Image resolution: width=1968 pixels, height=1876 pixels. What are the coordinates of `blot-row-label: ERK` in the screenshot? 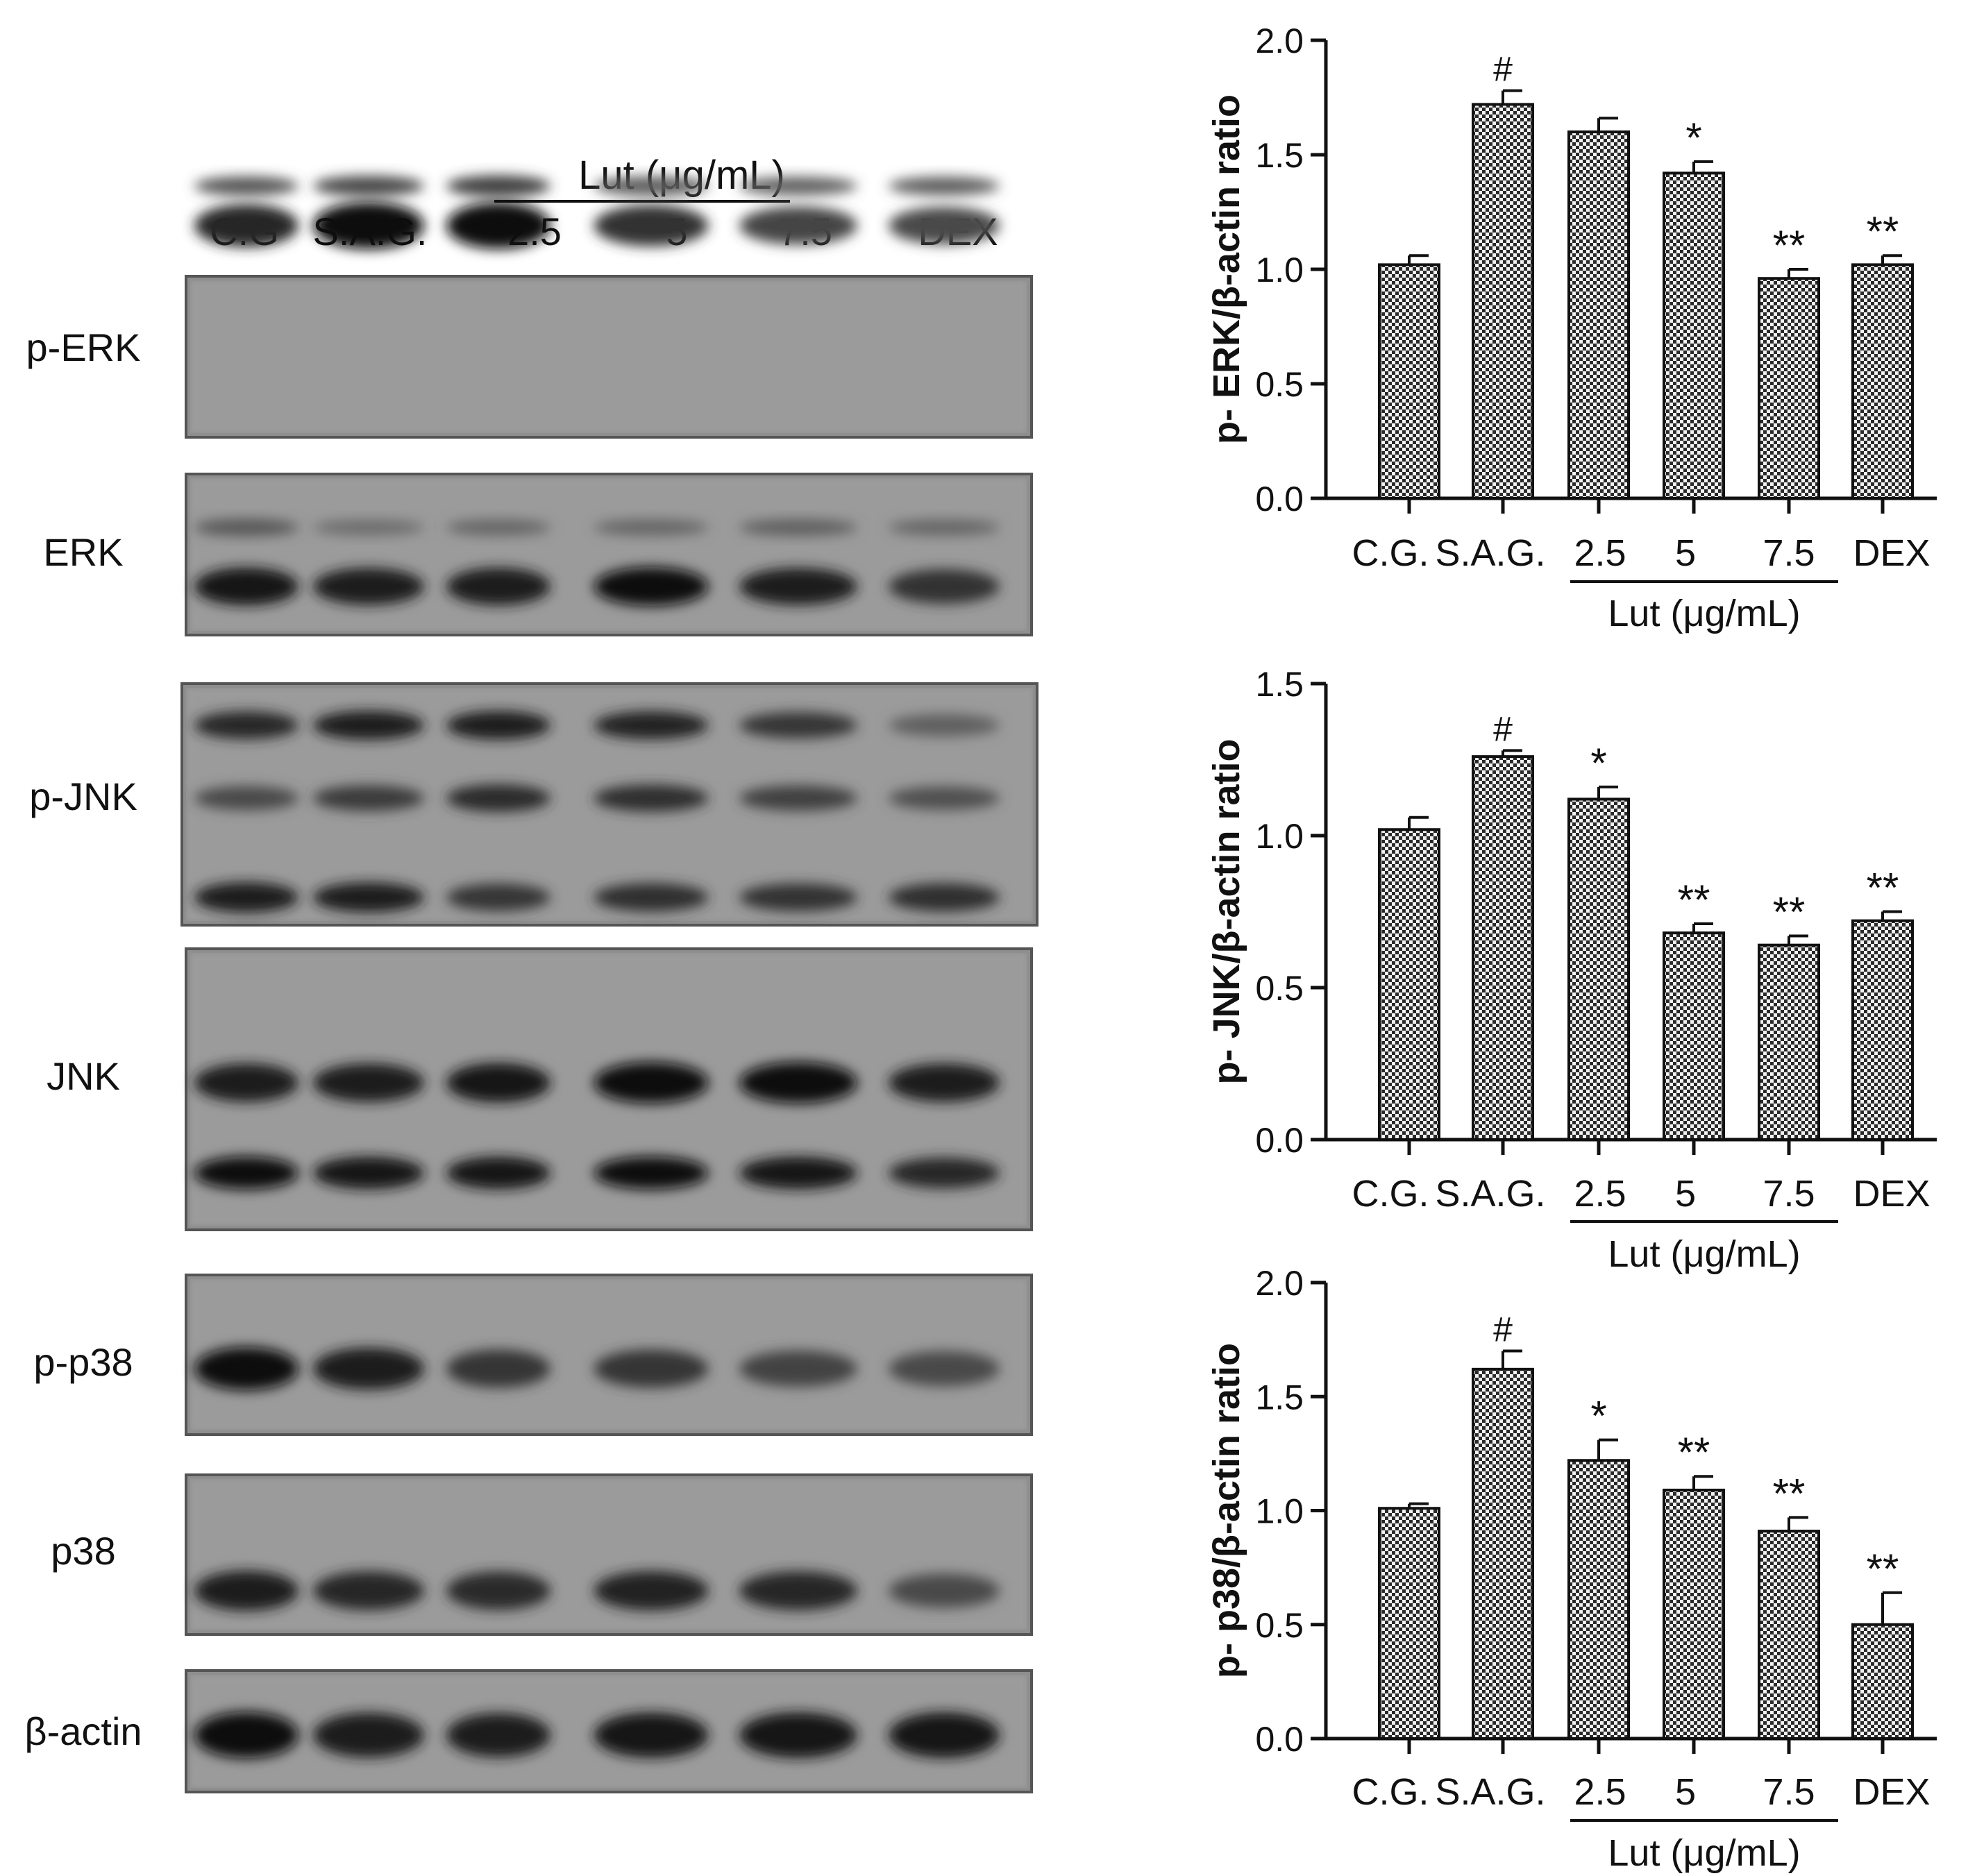 It's located at (83, 552).